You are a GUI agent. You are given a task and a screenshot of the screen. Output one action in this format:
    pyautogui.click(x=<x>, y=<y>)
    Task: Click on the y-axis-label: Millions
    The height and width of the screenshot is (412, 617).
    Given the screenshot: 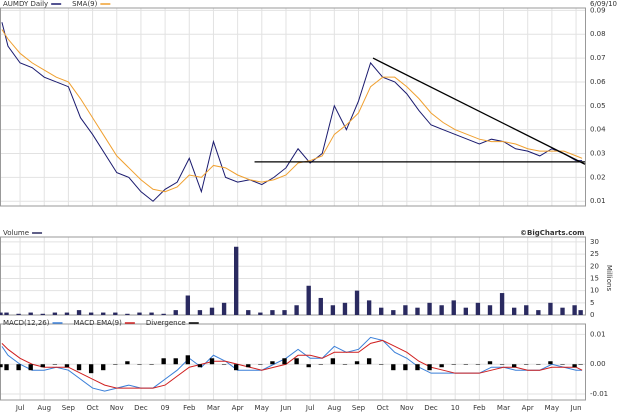 What is the action you would take?
    pyautogui.click(x=609, y=278)
    